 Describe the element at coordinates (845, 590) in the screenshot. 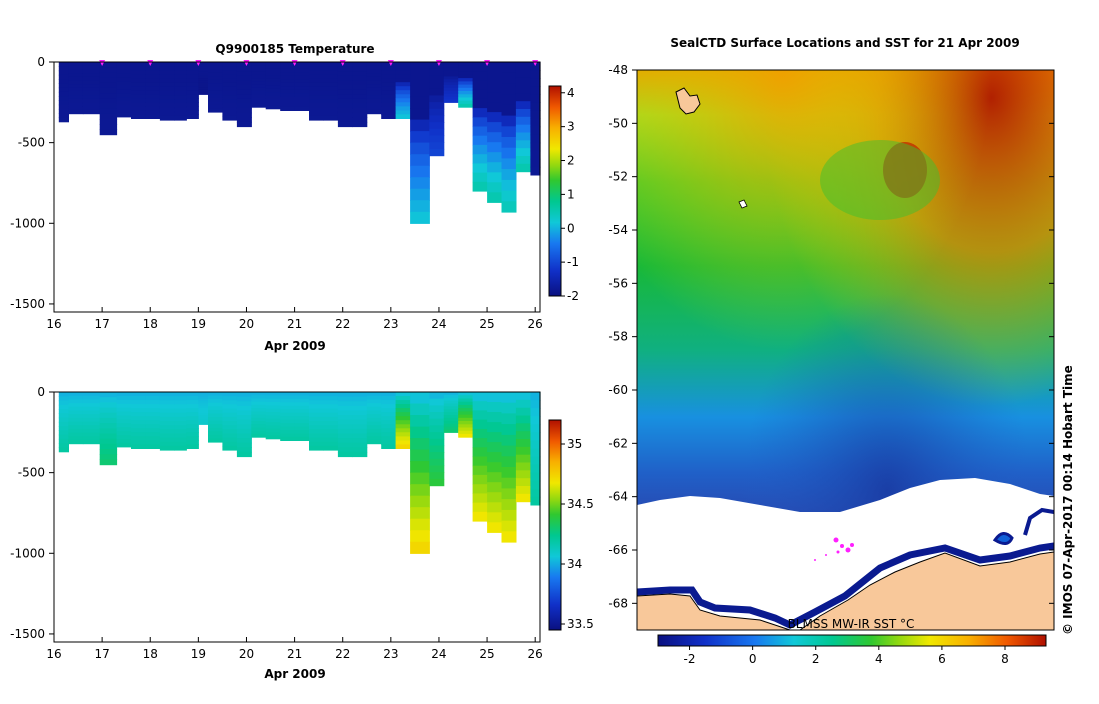

I see `antarctic-land` at that location.